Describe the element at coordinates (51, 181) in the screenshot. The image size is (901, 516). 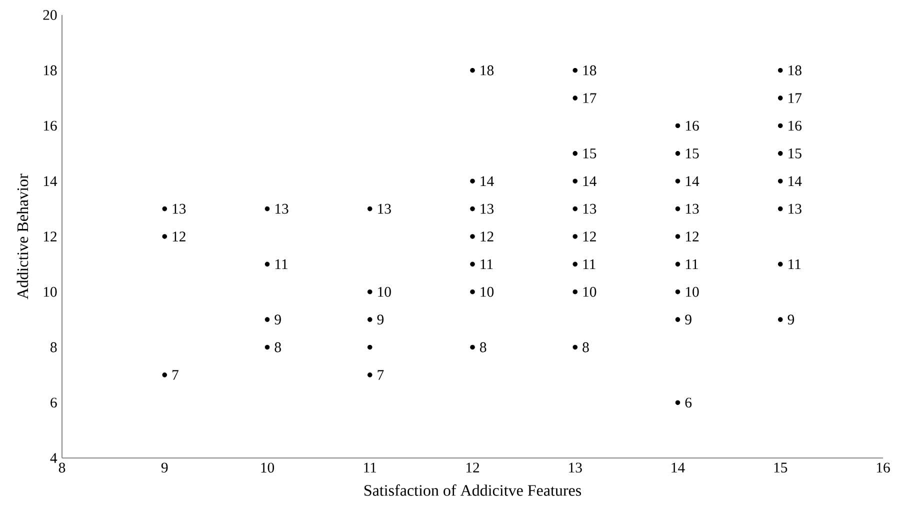
I see `y-tick-label: 14` at that location.